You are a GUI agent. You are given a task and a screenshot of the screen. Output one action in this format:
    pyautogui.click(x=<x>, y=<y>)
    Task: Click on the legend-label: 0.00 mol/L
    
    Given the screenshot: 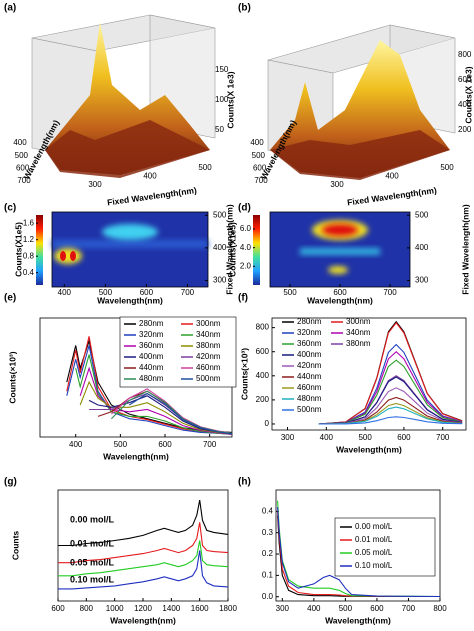 What is the action you would take?
    pyautogui.click(x=374, y=526)
    